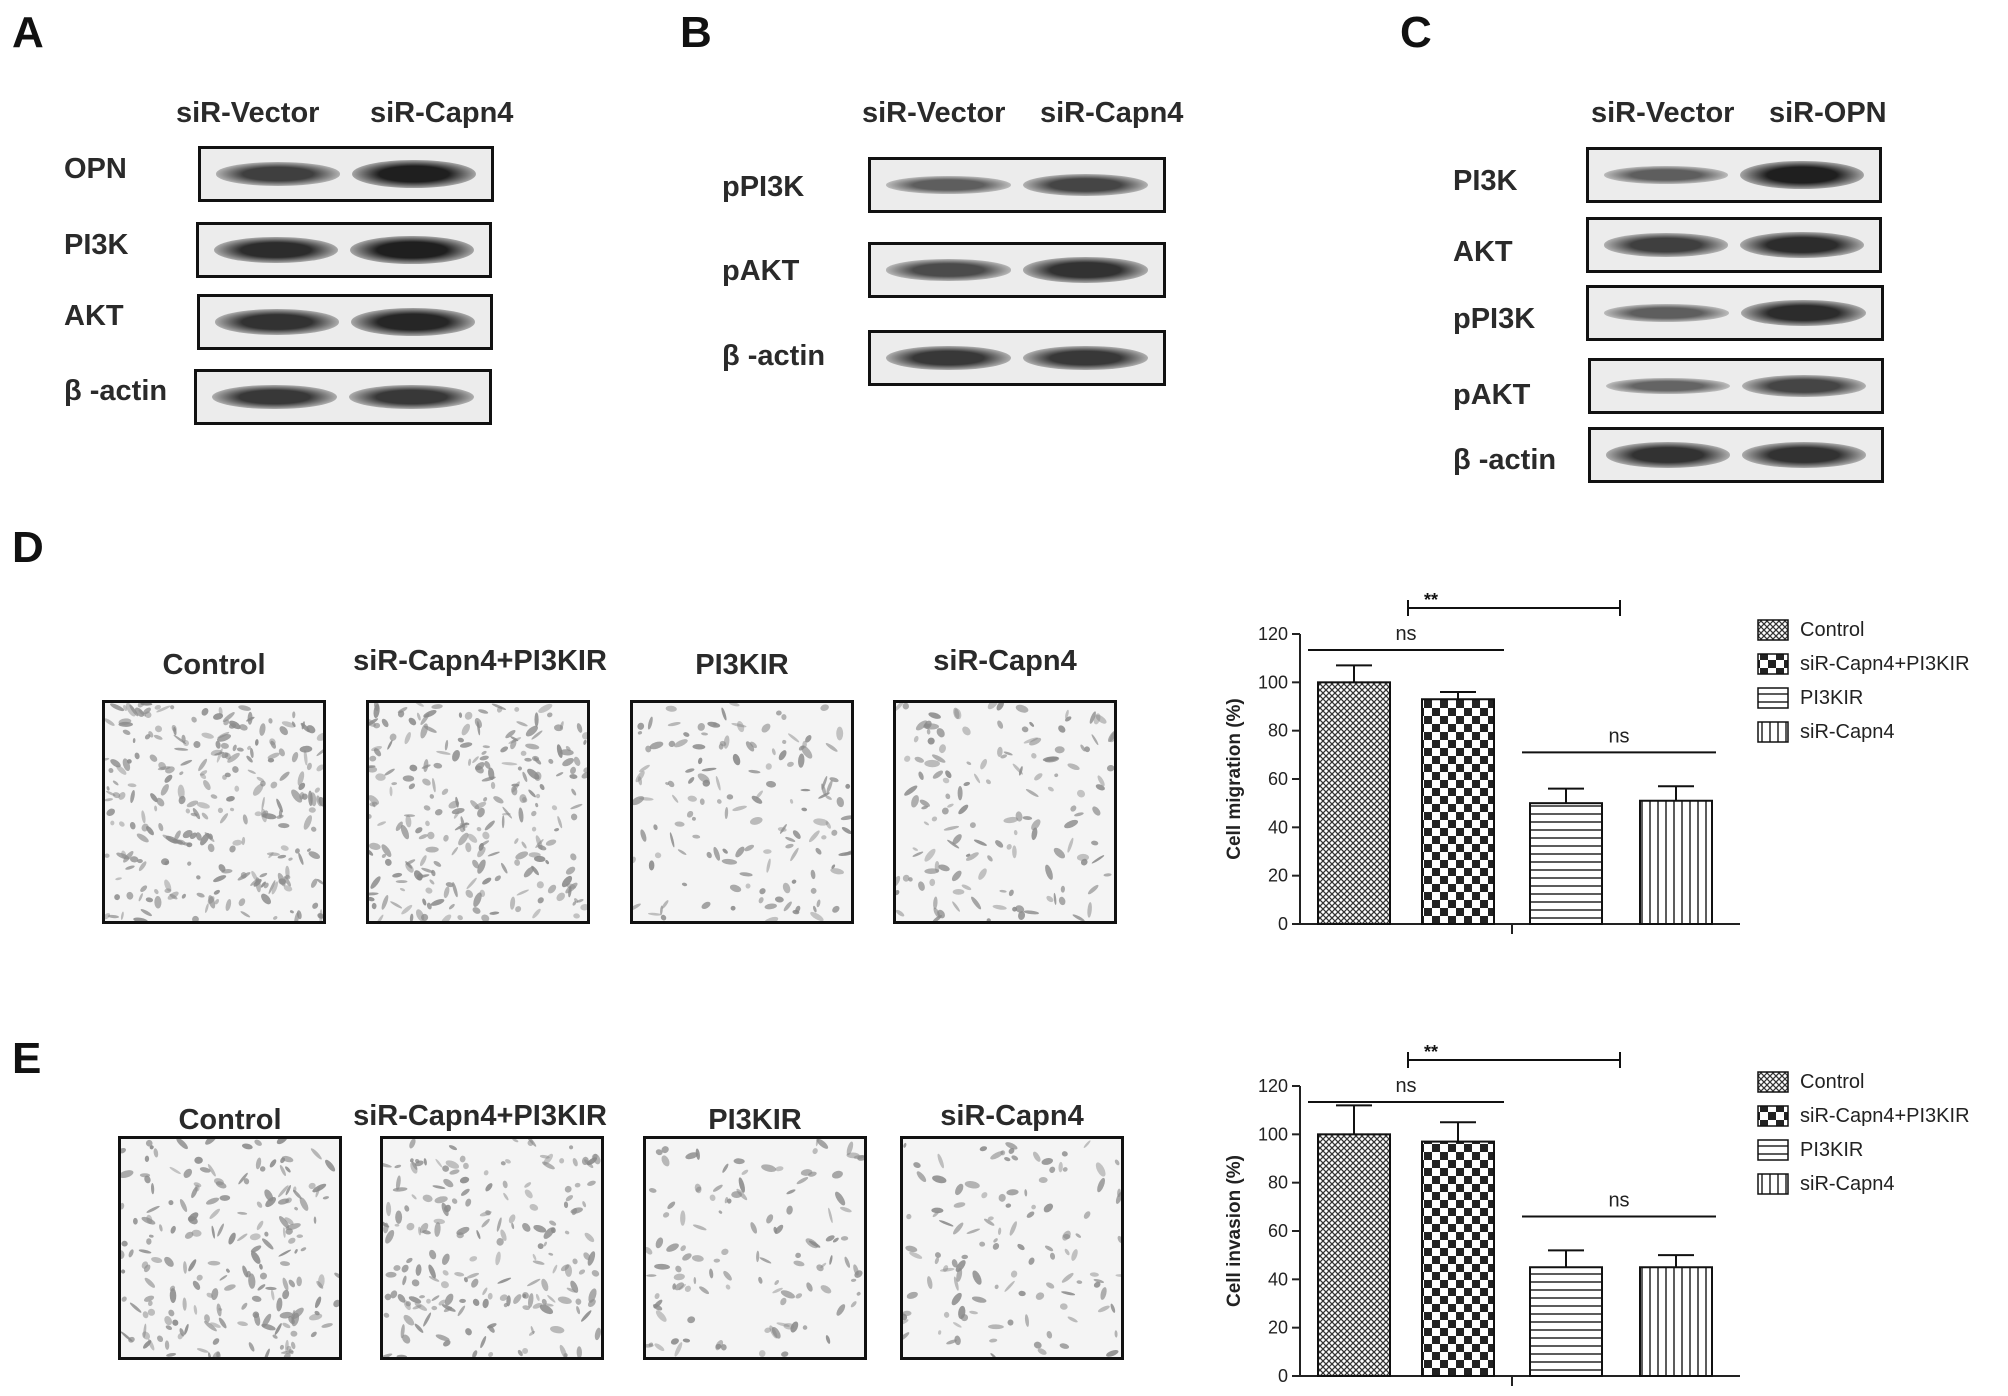 This screenshot has width=2008, height=1396. Describe the element at coordinates (761, 271) in the screenshot. I see `blot-b-row-label: pAKT` at that location.